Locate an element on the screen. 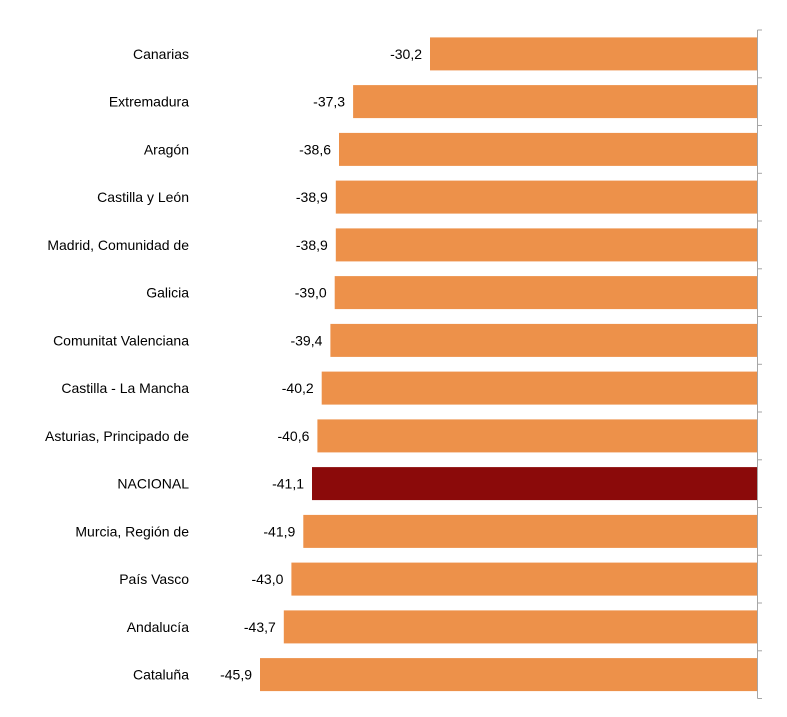 This screenshot has height=717, width=787. value-label-andalucia: -43,7 is located at coordinates (260, 627).